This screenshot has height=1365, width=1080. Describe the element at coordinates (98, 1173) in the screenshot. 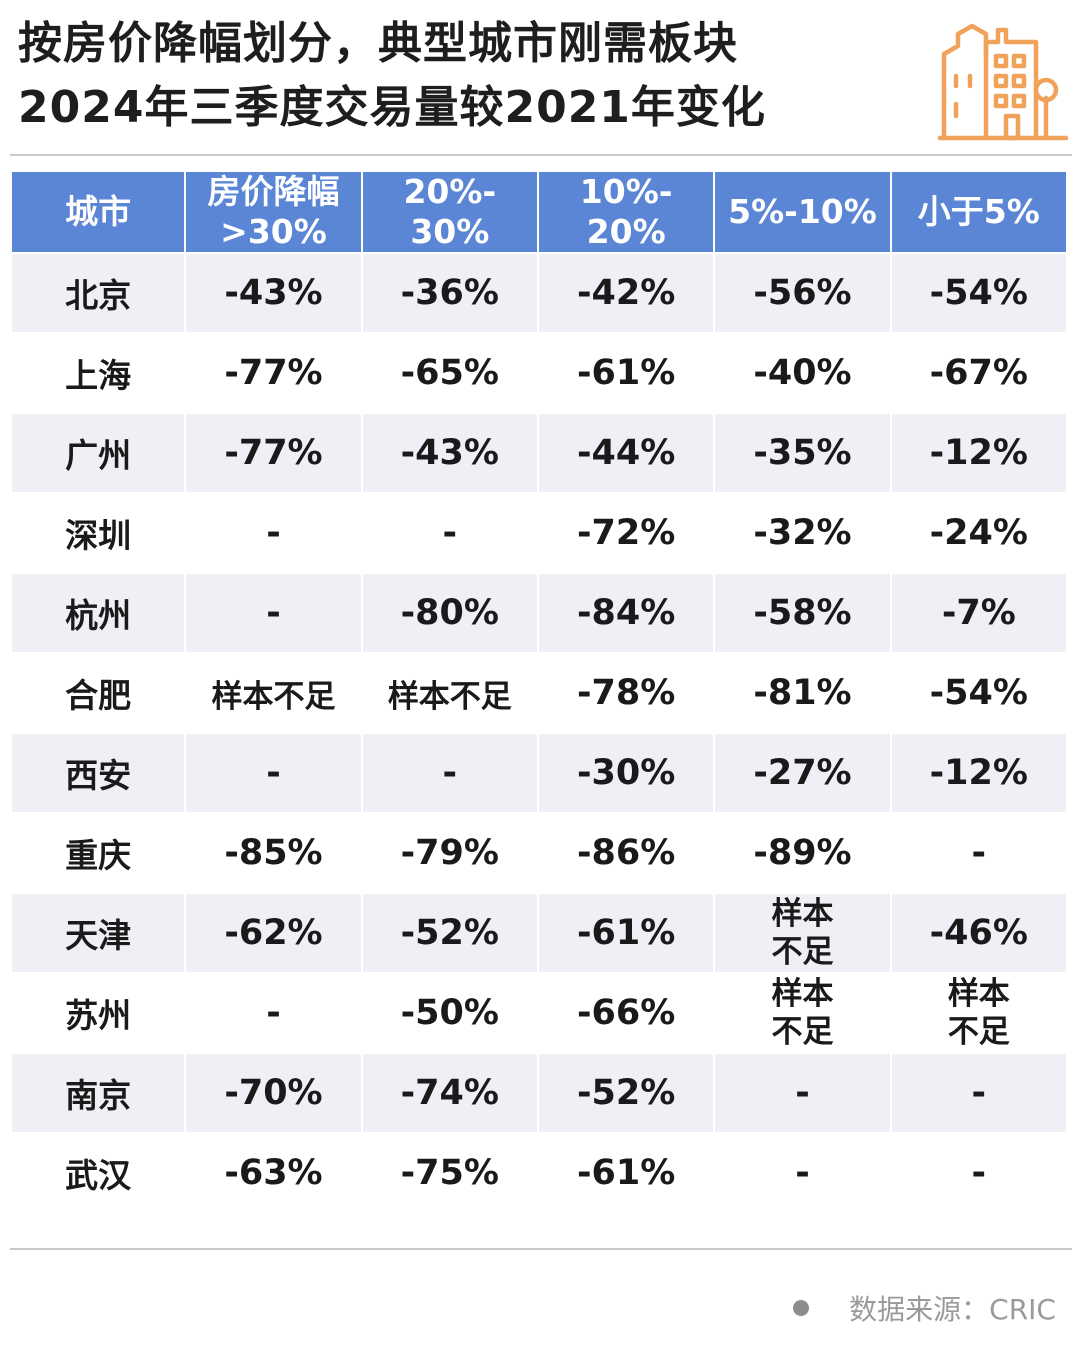

I see `city-cell: 武汉` at that location.